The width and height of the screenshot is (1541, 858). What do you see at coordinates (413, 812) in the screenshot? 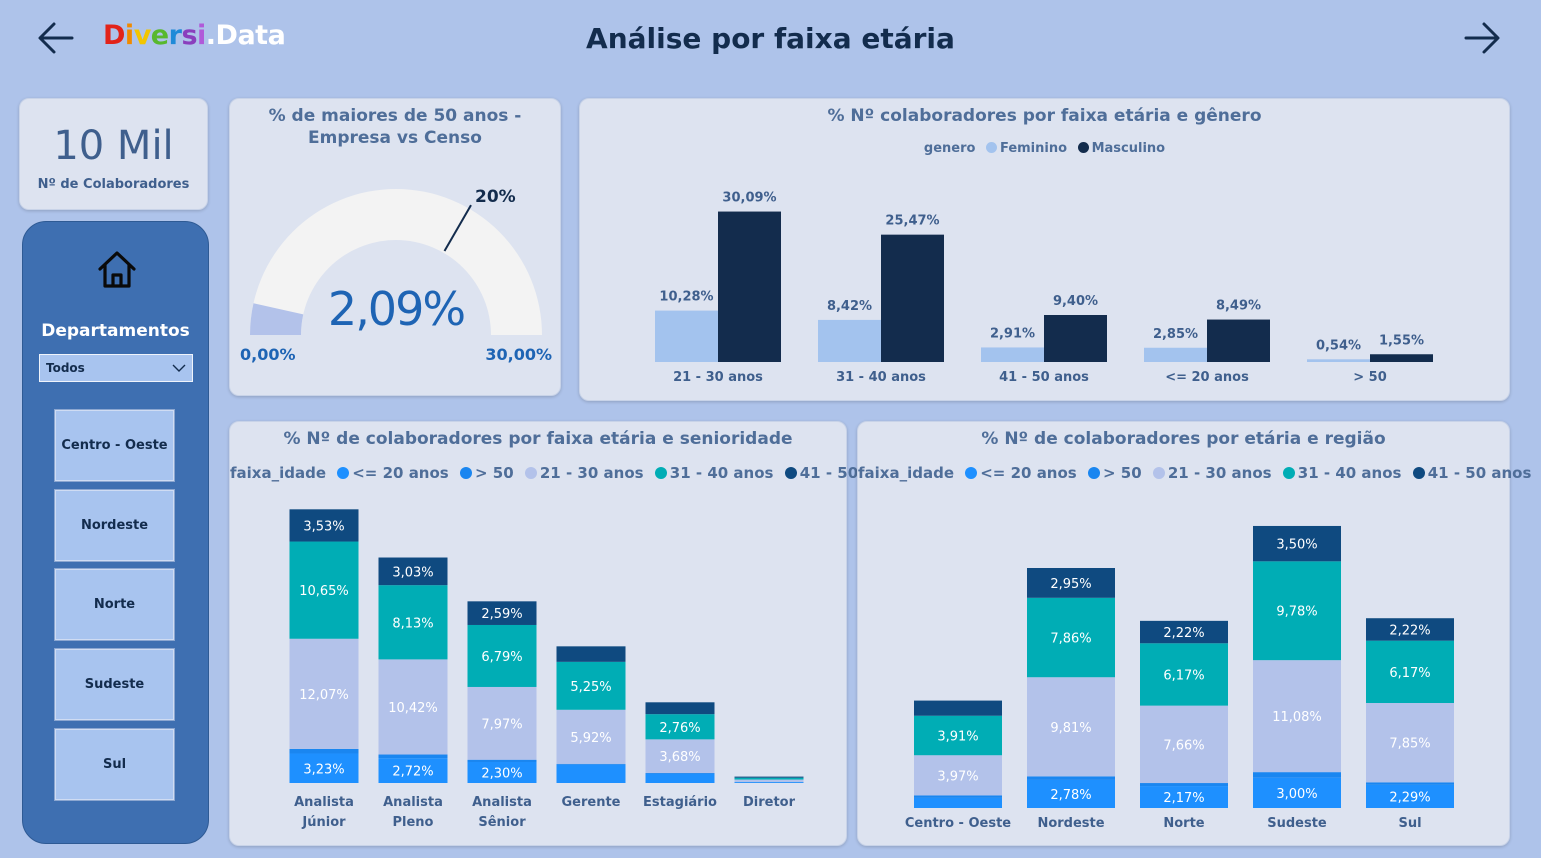
I see `category-label: Analista Pleno` at bounding box center [413, 812].